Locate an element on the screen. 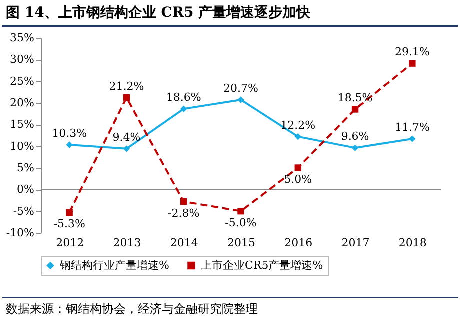  data-label: 9.6% is located at coordinates (355, 137).